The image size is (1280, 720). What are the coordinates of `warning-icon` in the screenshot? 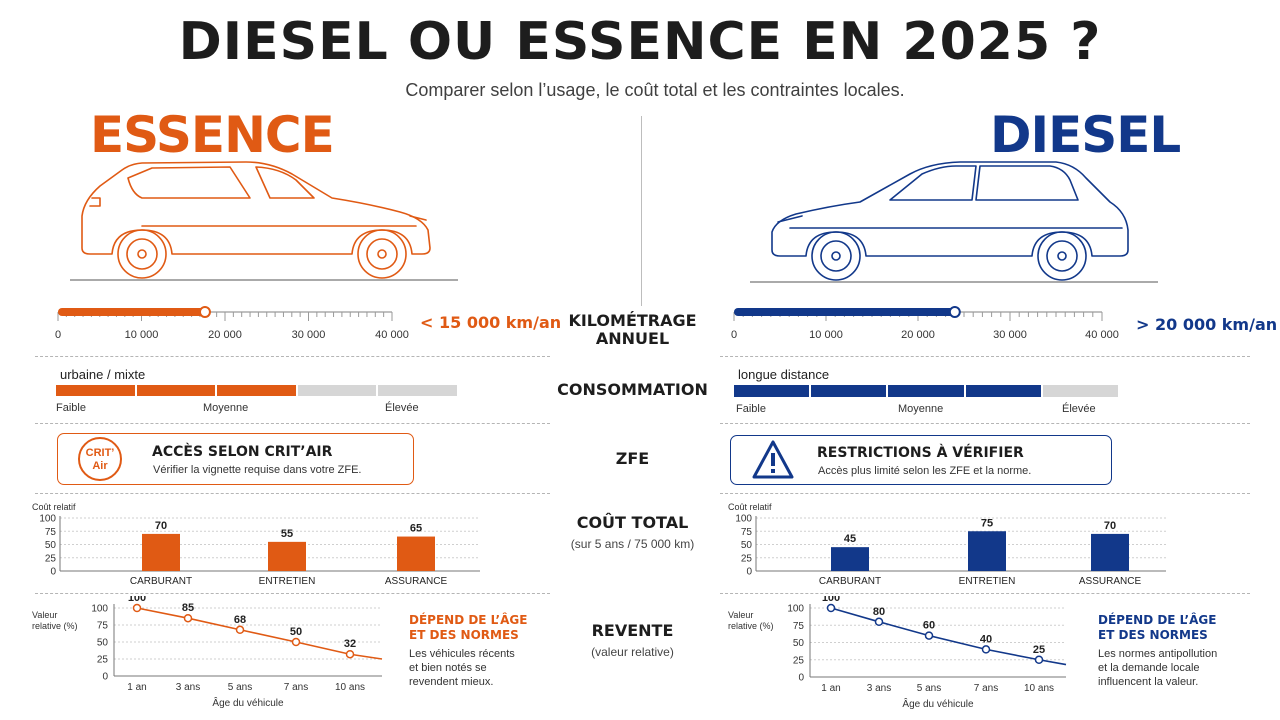 It's located at (773, 459).